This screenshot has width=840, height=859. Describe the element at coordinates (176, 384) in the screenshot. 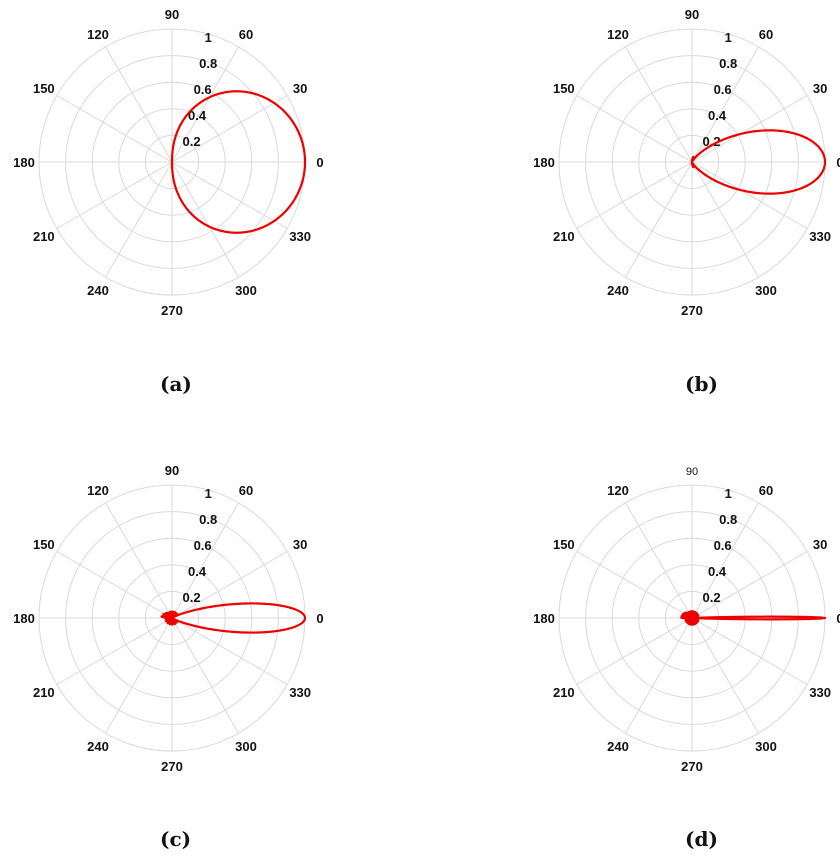

I see `panel-caption: (a)` at that location.